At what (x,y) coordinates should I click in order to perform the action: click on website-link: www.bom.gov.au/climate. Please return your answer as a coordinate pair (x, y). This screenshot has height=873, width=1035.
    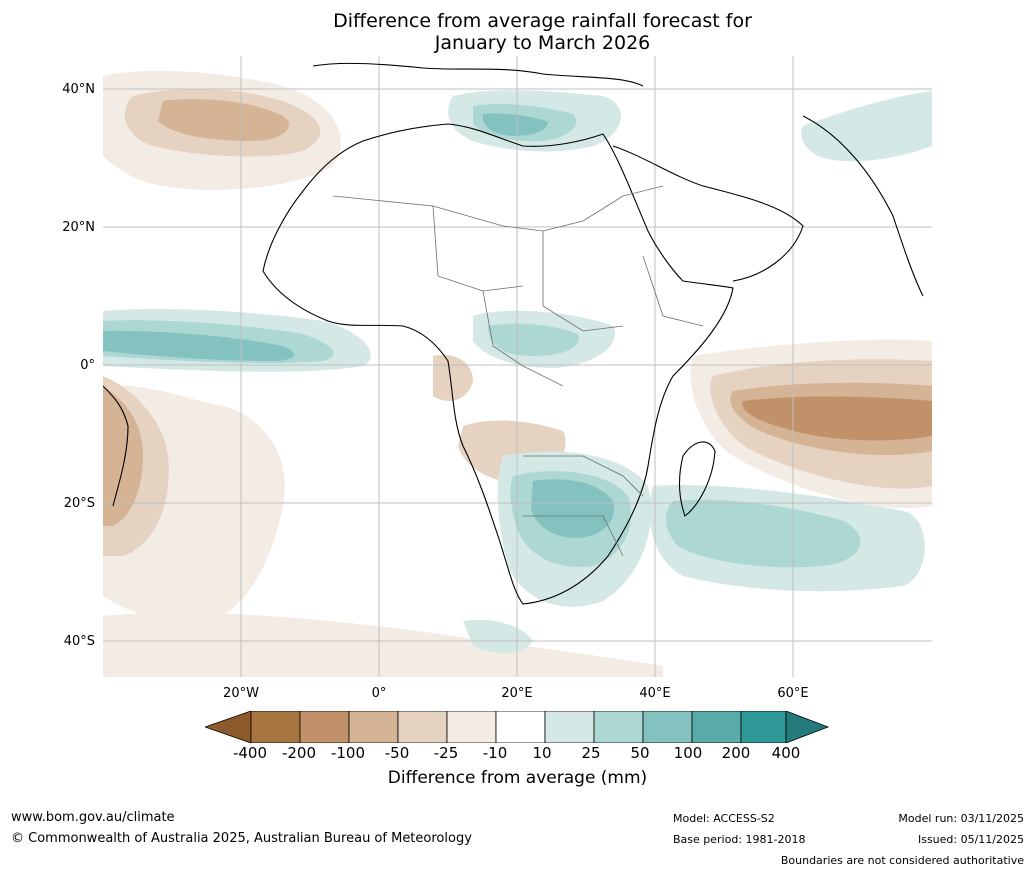
    Looking at the image, I should click on (93, 817).